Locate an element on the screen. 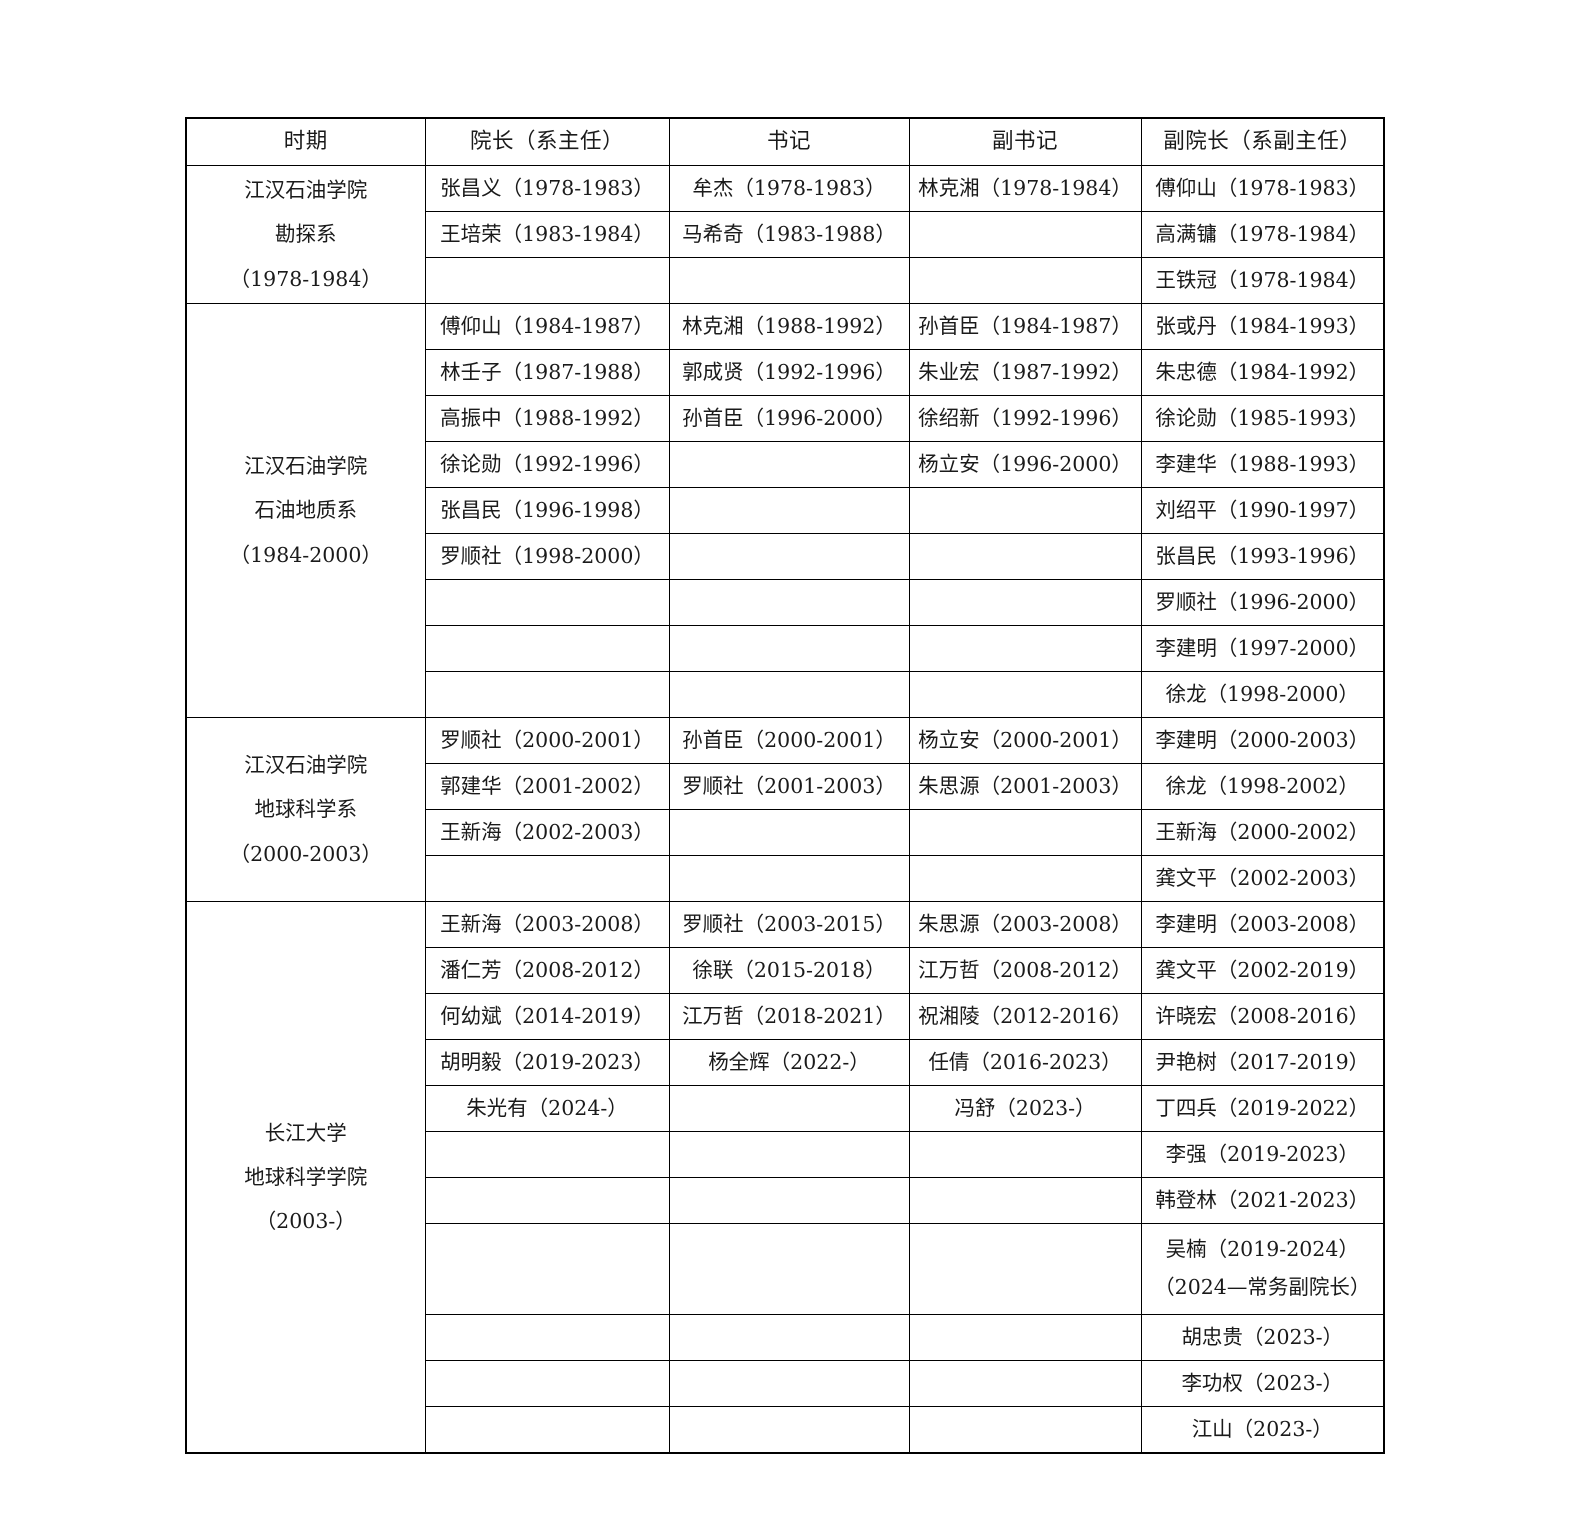 This screenshot has width=1587, height=1537. table-row: 江山（2023-） is located at coordinates (785, 1430).